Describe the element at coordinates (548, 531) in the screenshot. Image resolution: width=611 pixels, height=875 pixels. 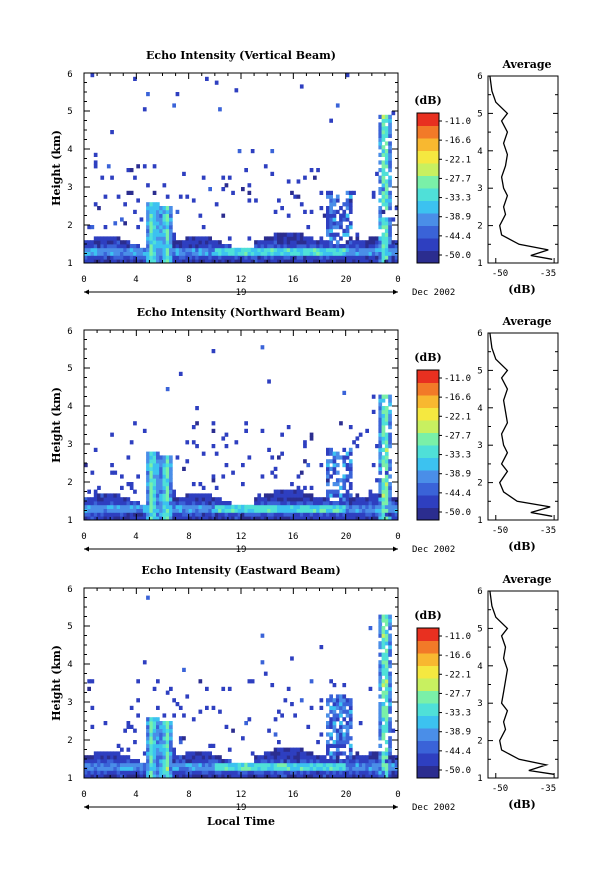
I see `profile-tick: -35` at that location.